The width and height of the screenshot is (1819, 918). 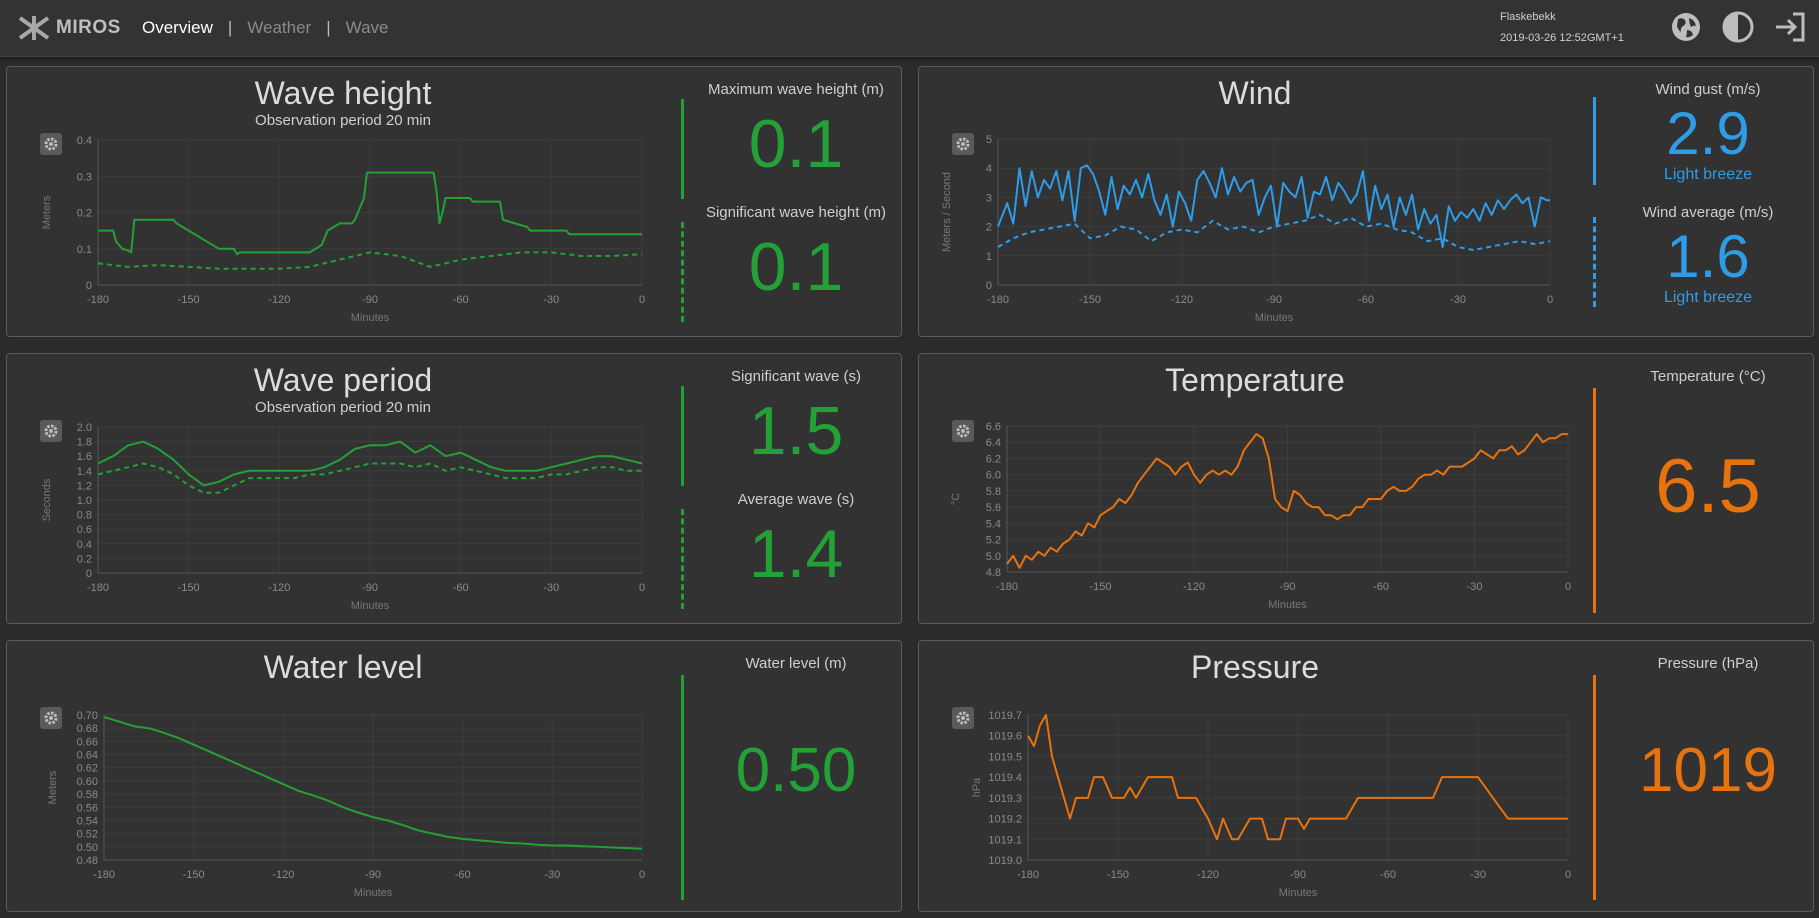 I want to click on y-tick-label: 1.8, so click(x=84, y=443).